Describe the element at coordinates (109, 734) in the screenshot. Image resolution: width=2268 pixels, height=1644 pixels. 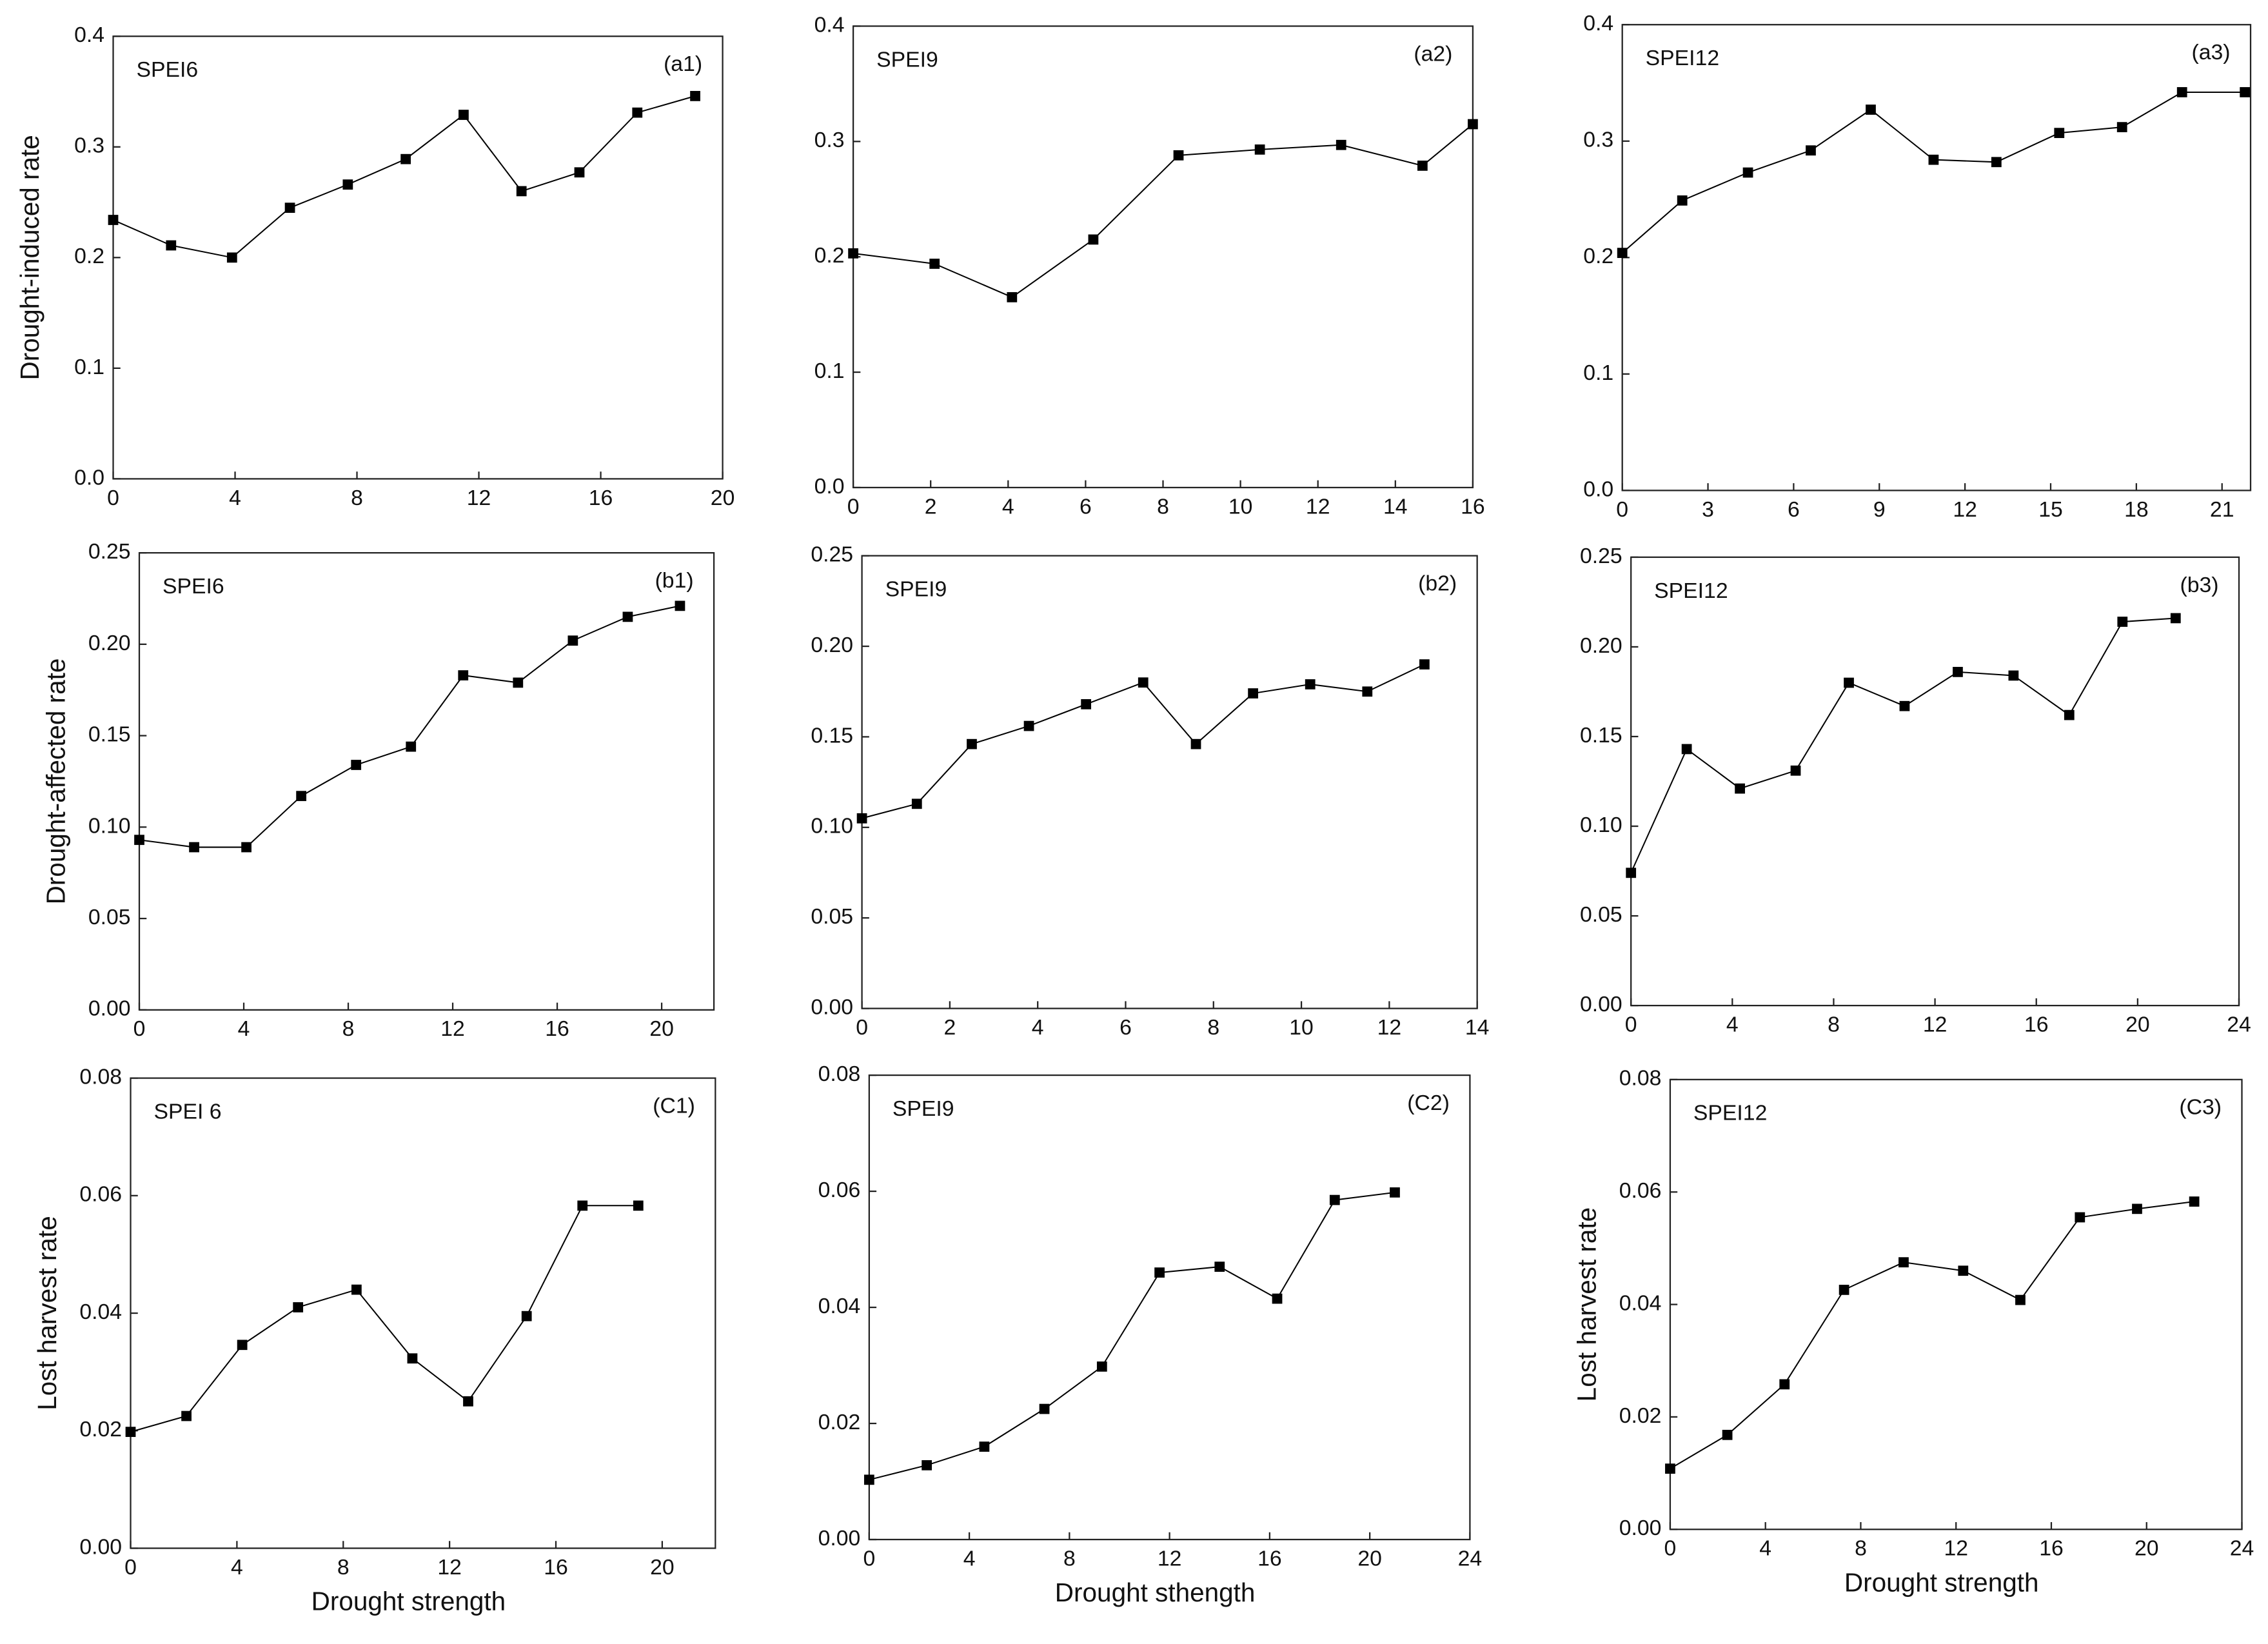
I see `y-tick-label: 0.15` at that location.